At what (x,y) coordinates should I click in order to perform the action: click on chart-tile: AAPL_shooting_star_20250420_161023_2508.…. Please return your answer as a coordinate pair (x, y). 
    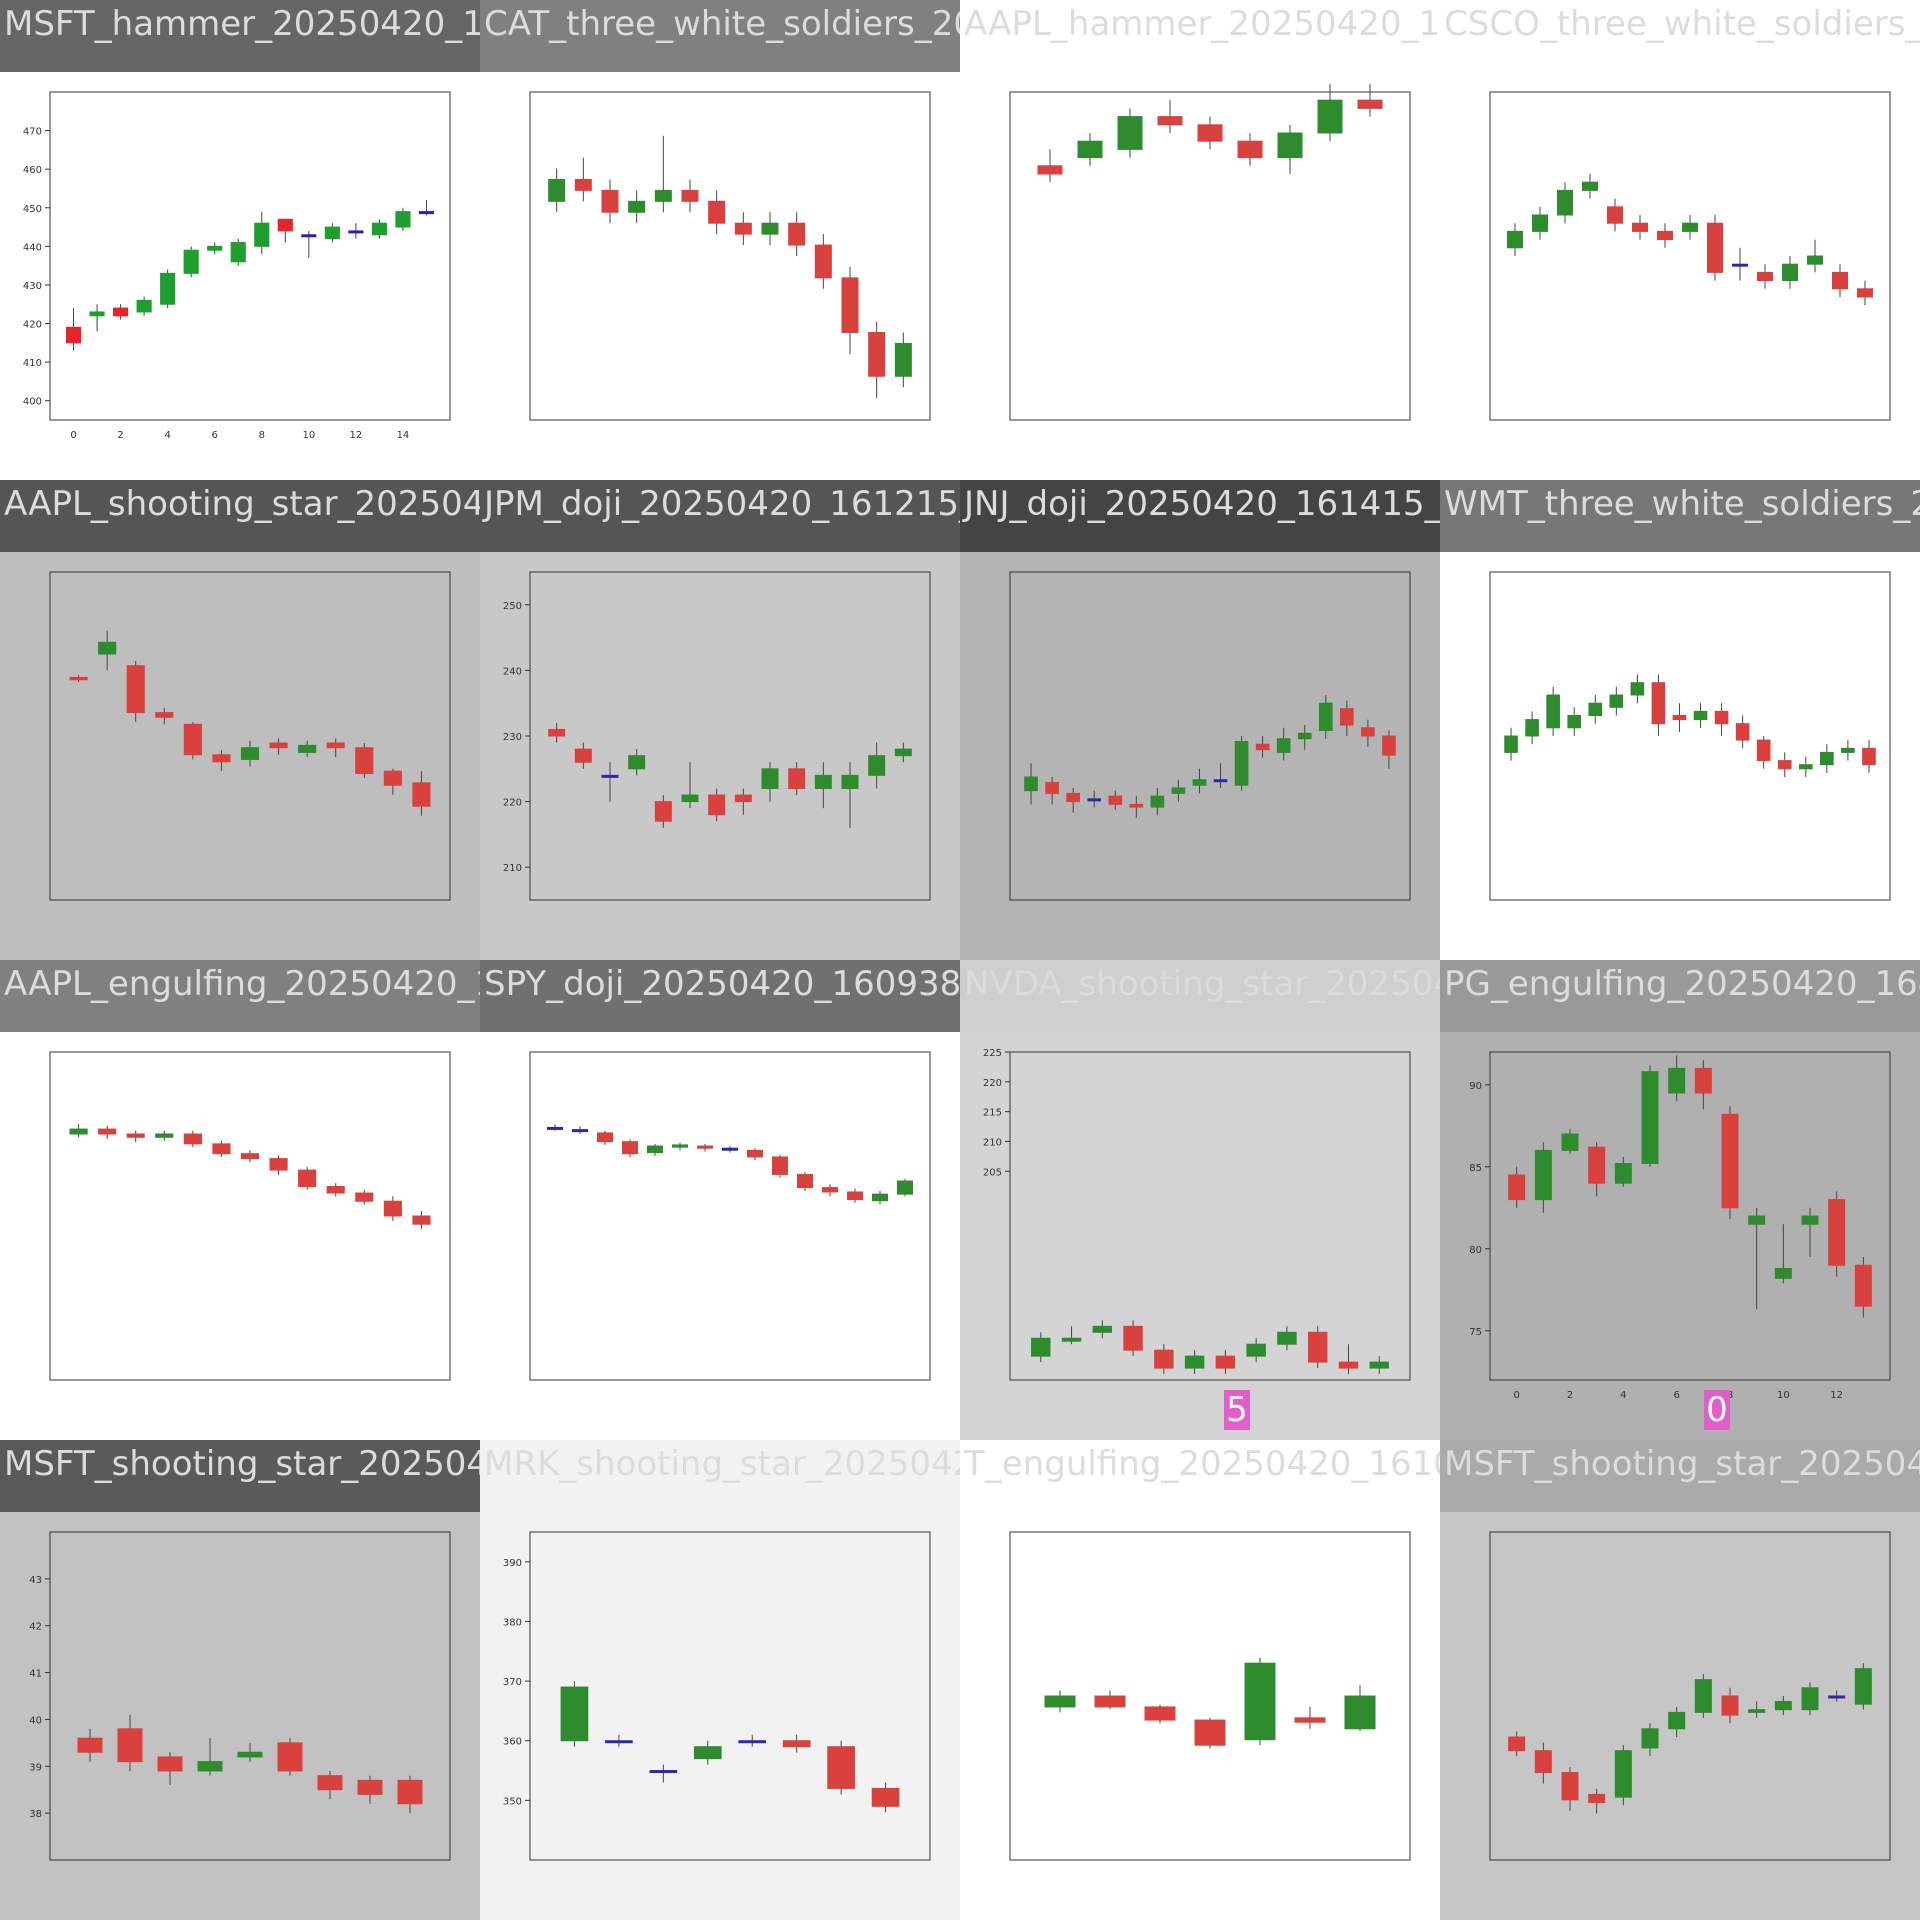
    Looking at the image, I should click on (240, 720).